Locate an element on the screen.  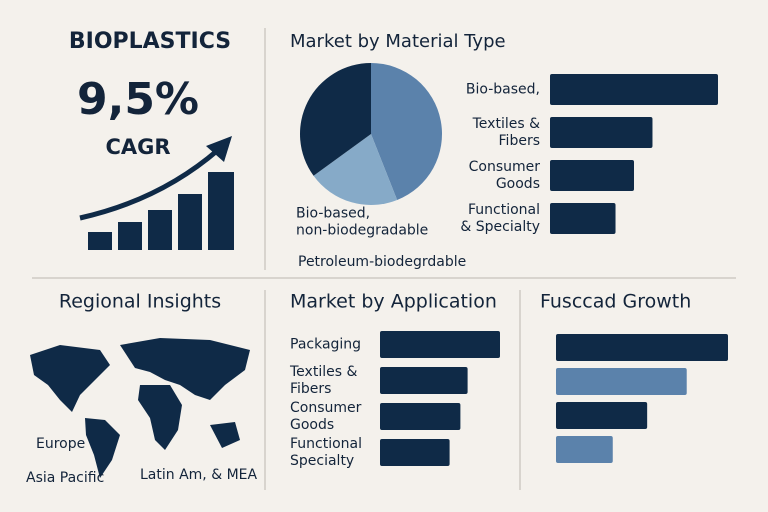
bar-label: Packaging is located at coordinates (325, 345).